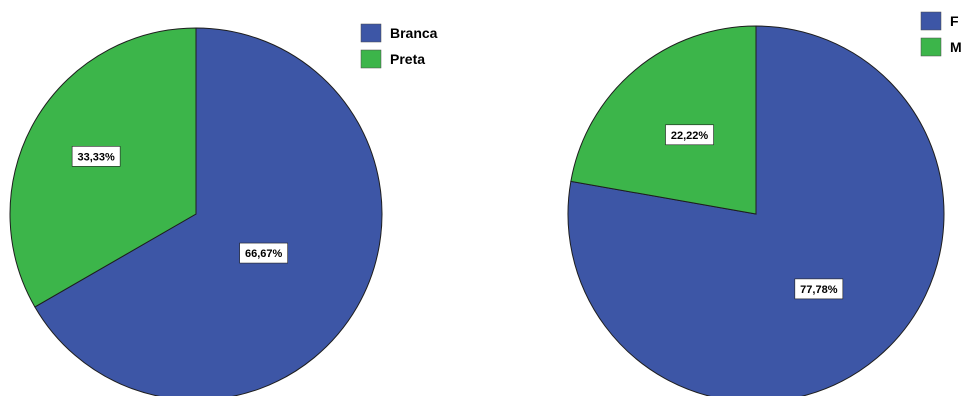 The image size is (971, 396). I want to click on data-label: 66,67%, so click(263, 253).